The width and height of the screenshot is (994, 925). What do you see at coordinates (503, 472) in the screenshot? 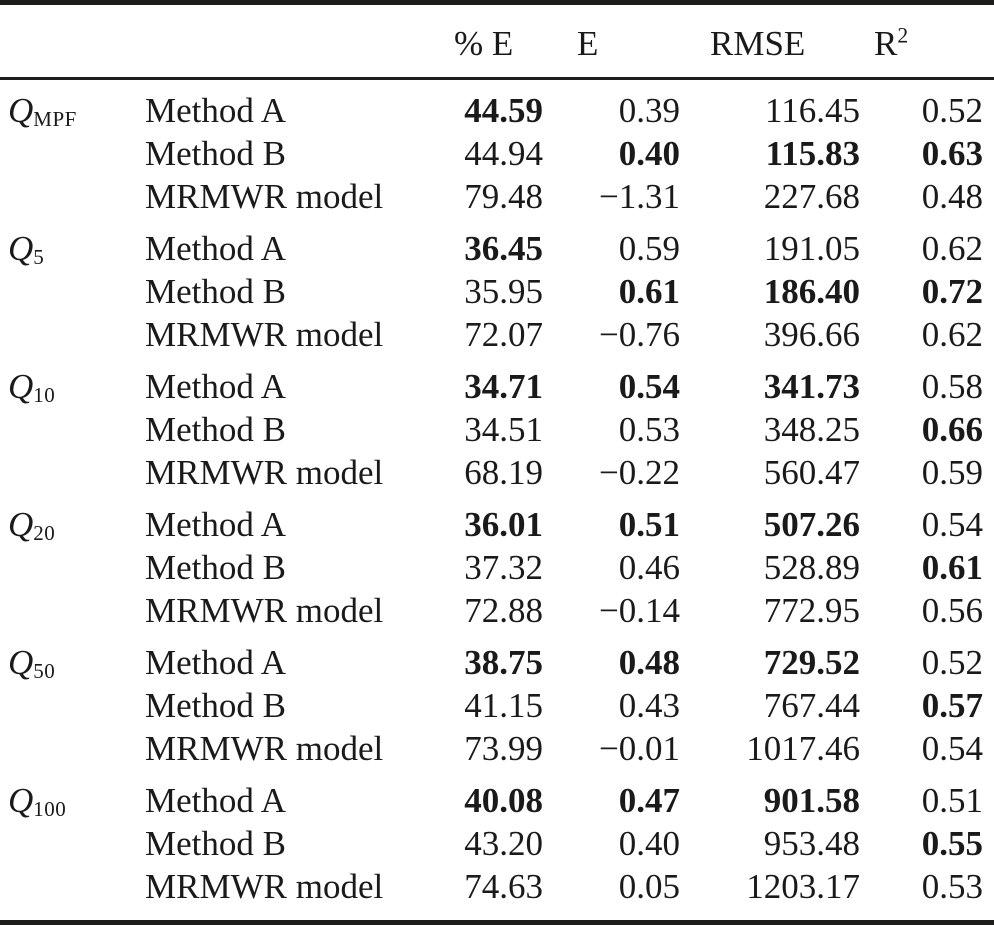
I see `value-percent-e: 68.19` at bounding box center [503, 472].